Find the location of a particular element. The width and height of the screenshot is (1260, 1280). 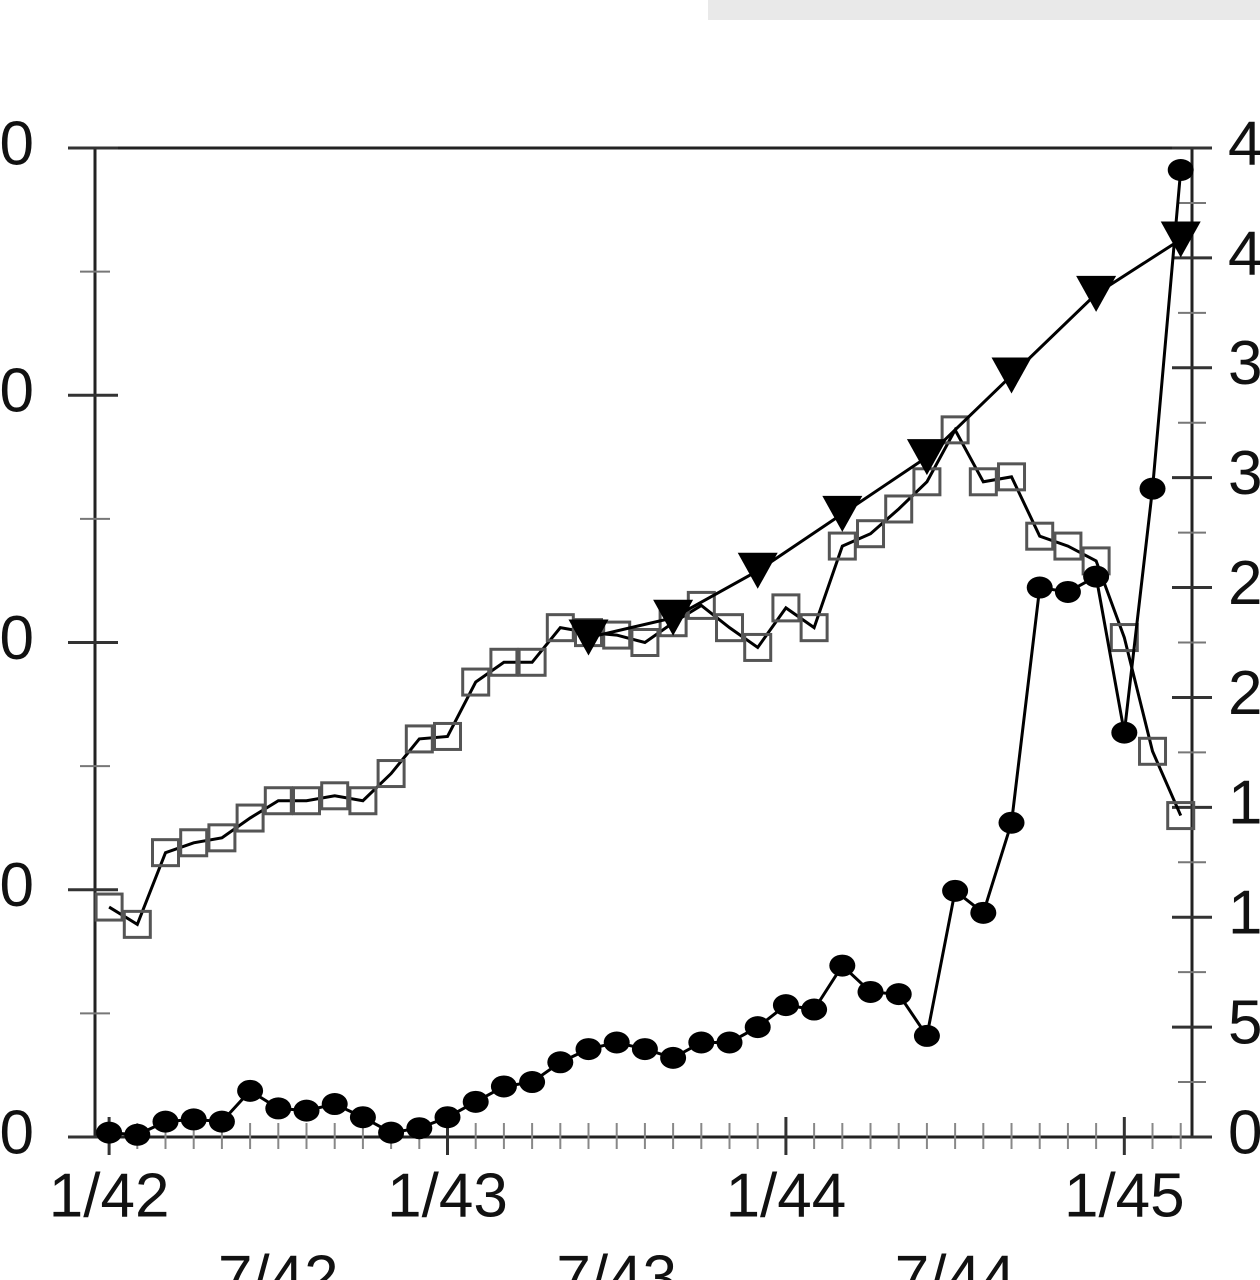

x-tick-label: 1/45 is located at coordinates (1124, 1195).